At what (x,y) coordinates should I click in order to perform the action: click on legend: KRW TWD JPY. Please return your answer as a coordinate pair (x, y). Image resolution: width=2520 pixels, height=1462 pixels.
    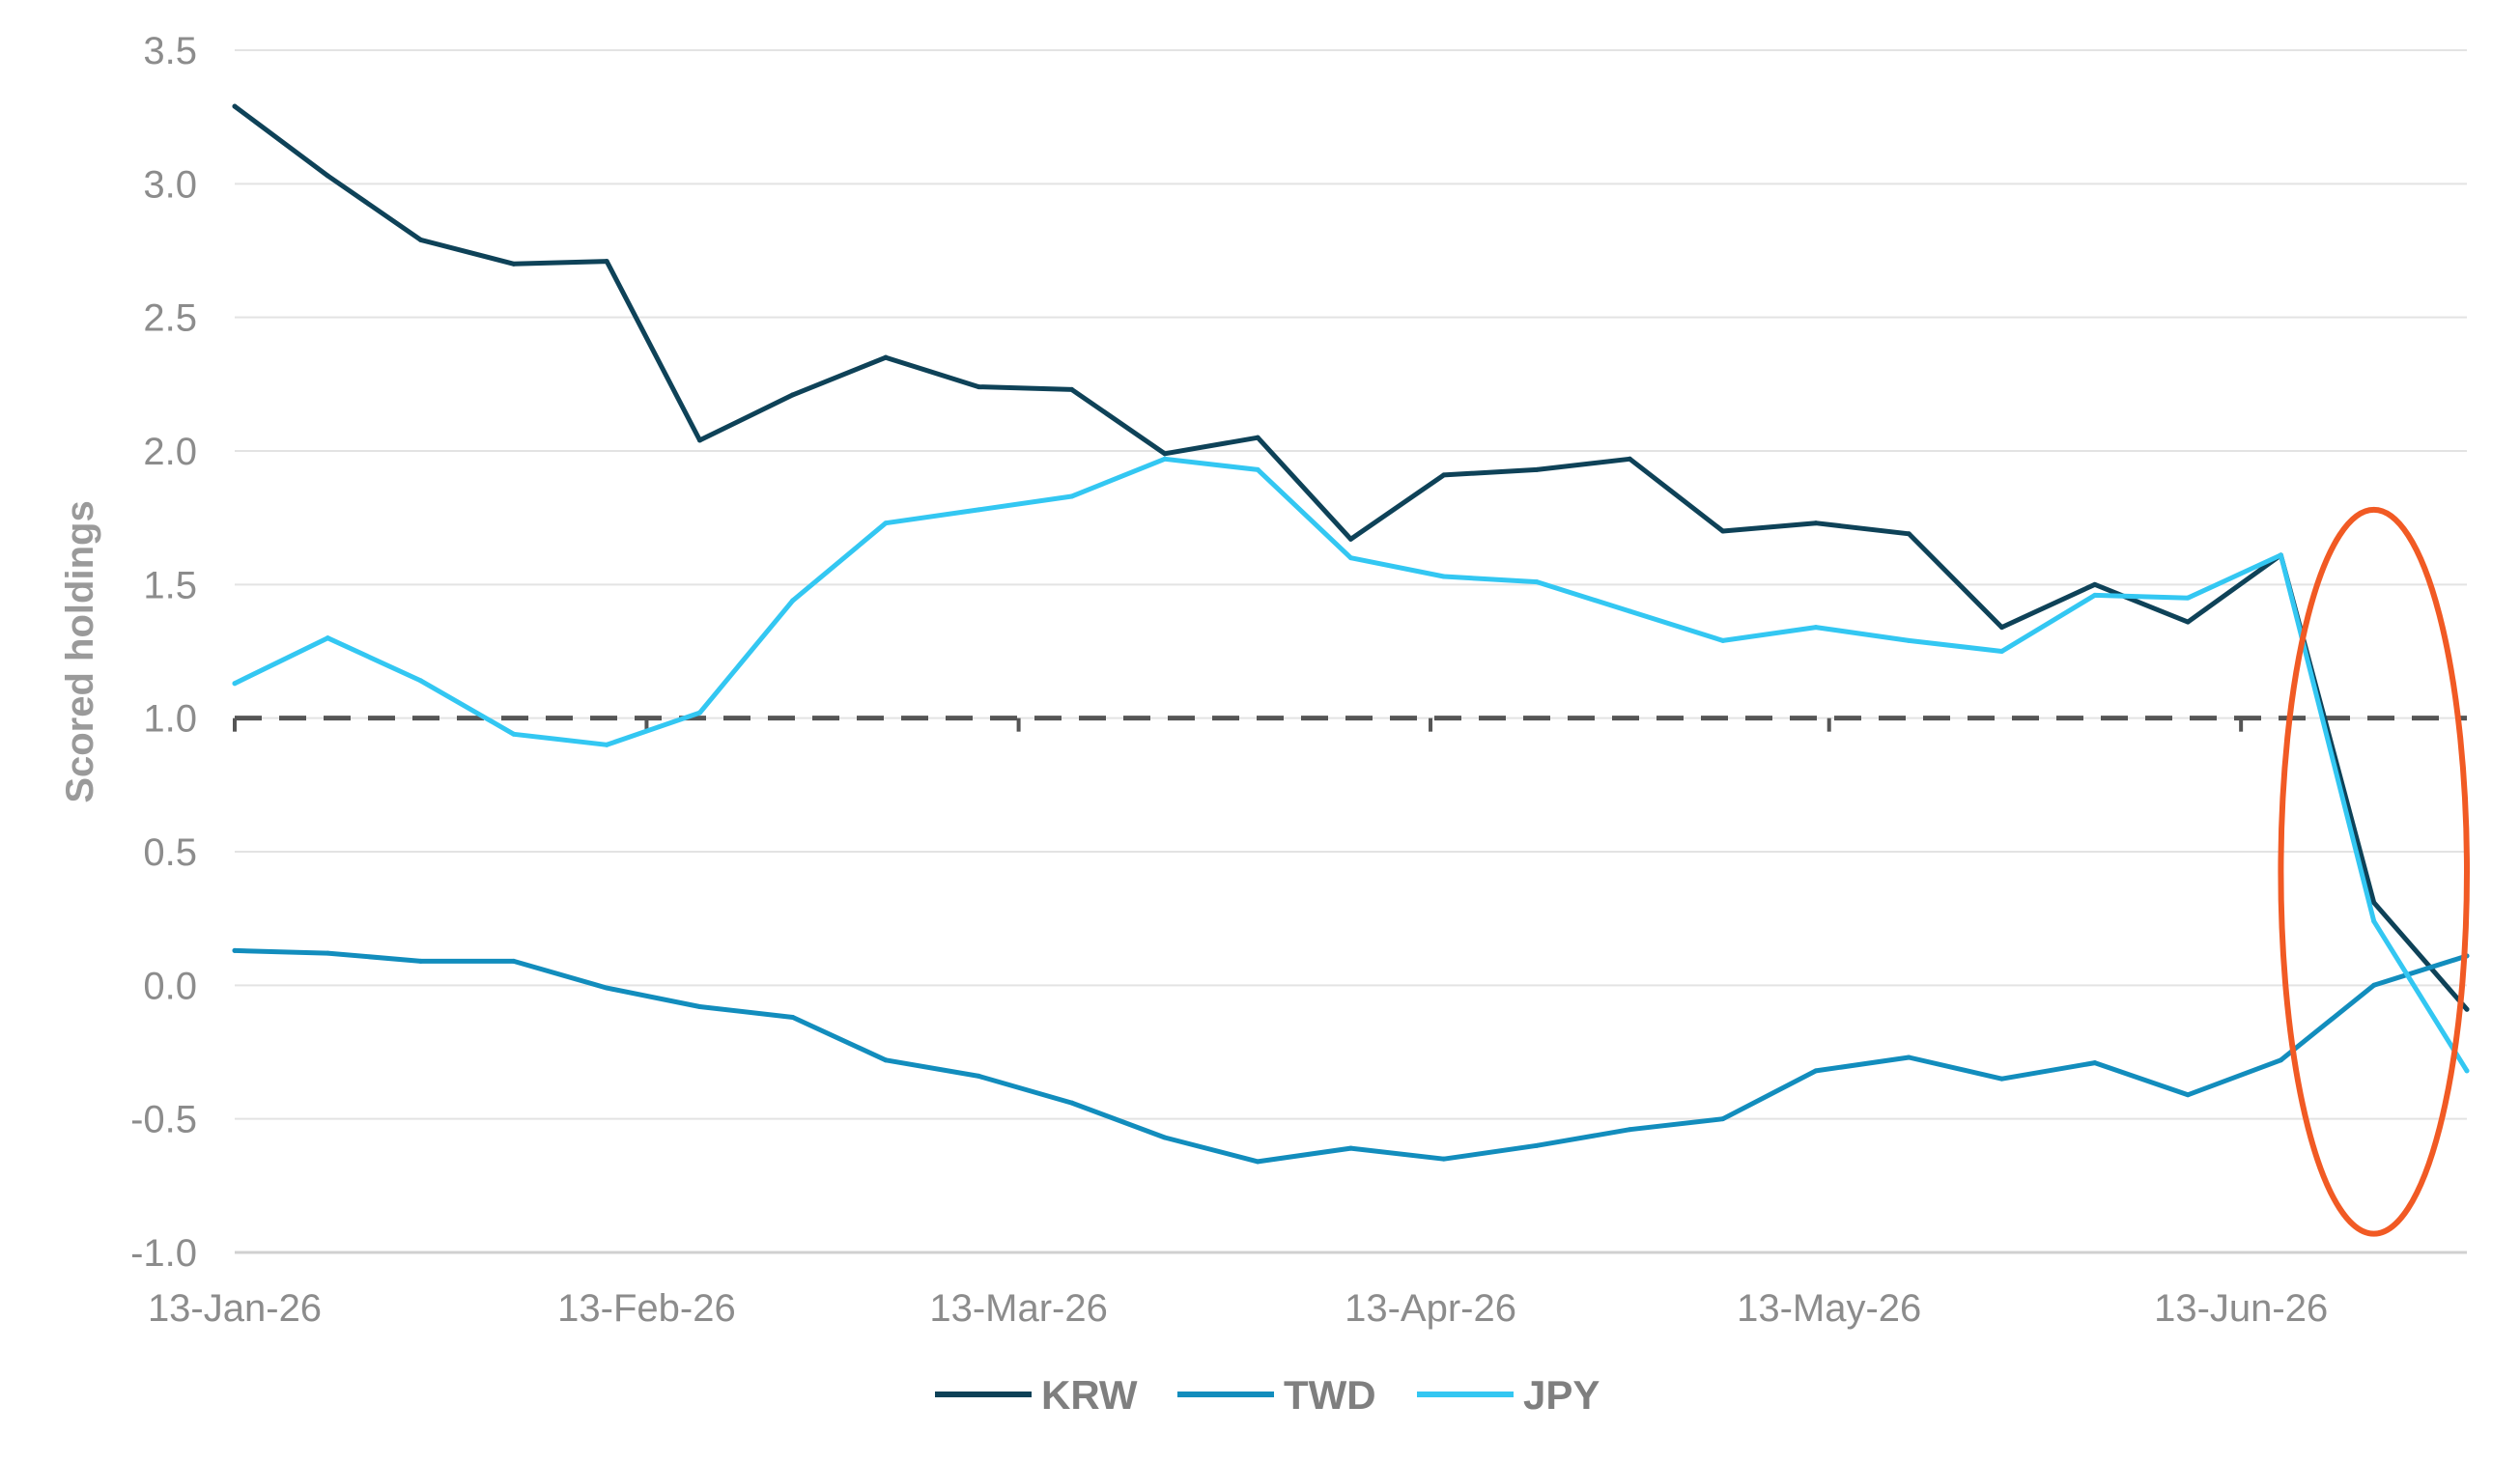
    Looking at the image, I should click on (1267, 1395).